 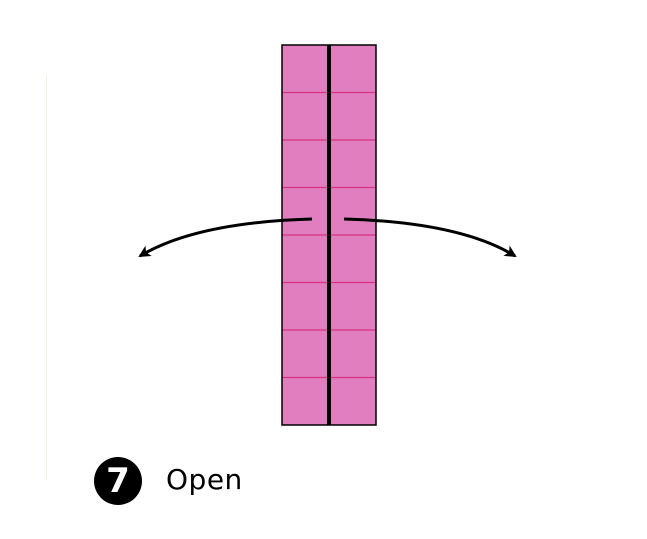 I want to click on step-instruction: Open, so click(x=204, y=479).